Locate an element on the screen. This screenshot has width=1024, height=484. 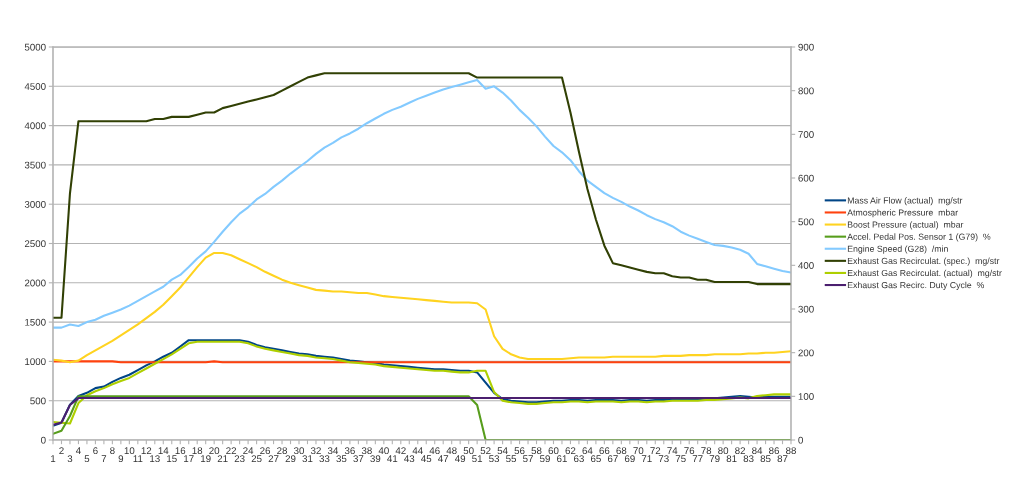
x-tick-label: 5 is located at coordinates (87, 459).